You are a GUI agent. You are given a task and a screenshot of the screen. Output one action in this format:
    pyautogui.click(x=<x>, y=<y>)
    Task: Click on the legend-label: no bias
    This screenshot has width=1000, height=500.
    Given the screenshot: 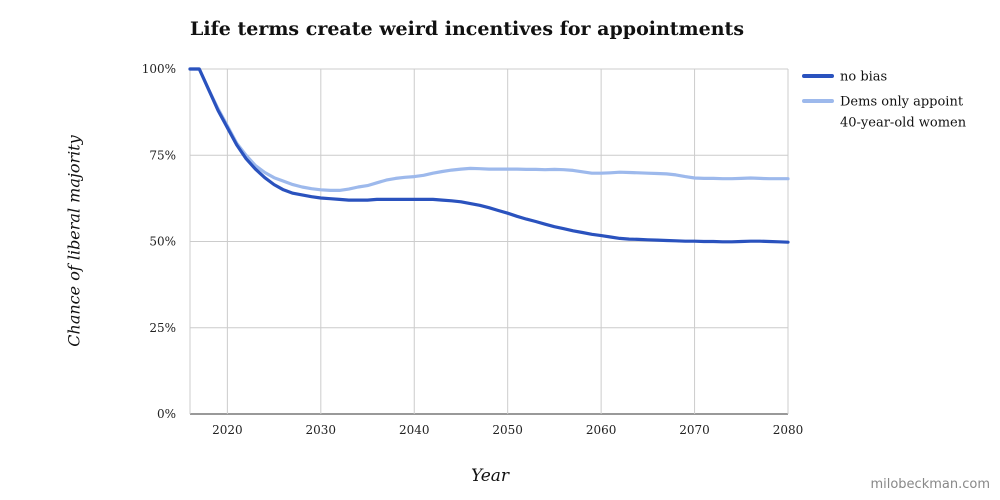 What is the action you would take?
    pyautogui.click(x=863, y=77)
    